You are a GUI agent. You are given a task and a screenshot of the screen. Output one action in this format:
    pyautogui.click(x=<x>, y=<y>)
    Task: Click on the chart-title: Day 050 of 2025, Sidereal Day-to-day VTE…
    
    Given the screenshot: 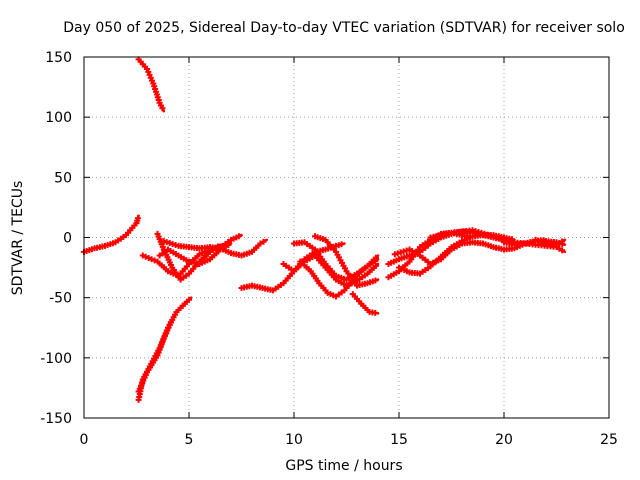 What is the action you would take?
    pyautogui.click(x=344, y=28)
    